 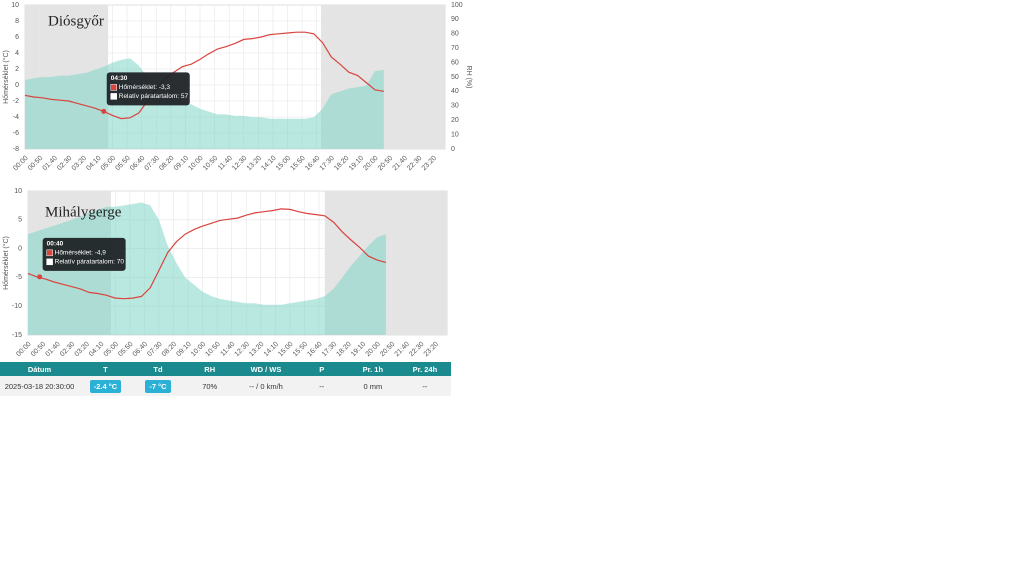 What do you see at coordinates (198, 349) in the screenshot?
I see `x-tick-label: 10:00` at bounding box center [198, 349].